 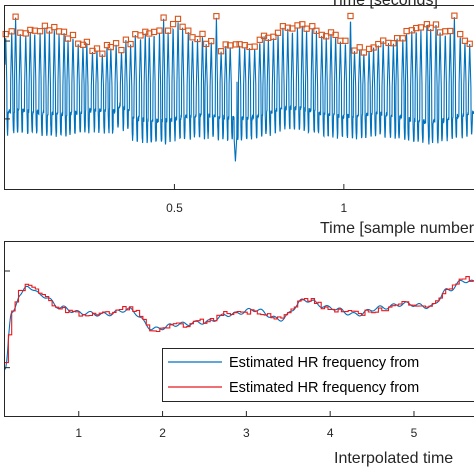 What do you see at coordinates (393, 458) in the screenshot?
I see `bottom-x-axis-label: Interpolated time` at bounding box center [393, 458].